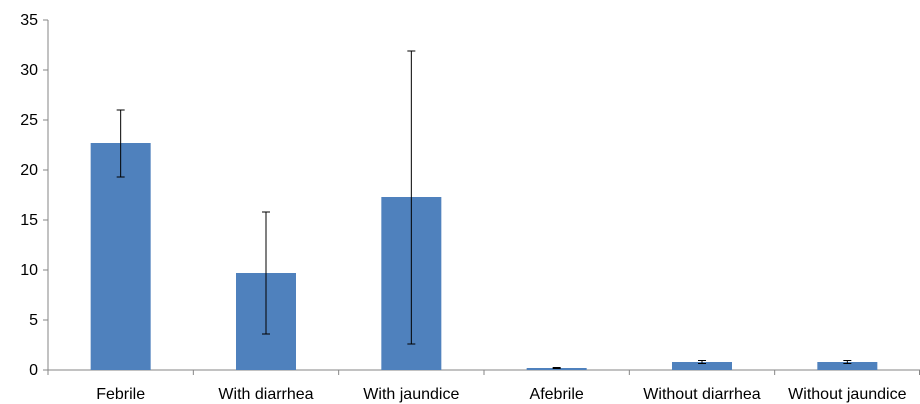 Image resolution: width=920 pixels, height=404 pixels. Describe the element at coordinates (411, 394) in the screenshot. I see `category-label-2: With jaundice` at that location.